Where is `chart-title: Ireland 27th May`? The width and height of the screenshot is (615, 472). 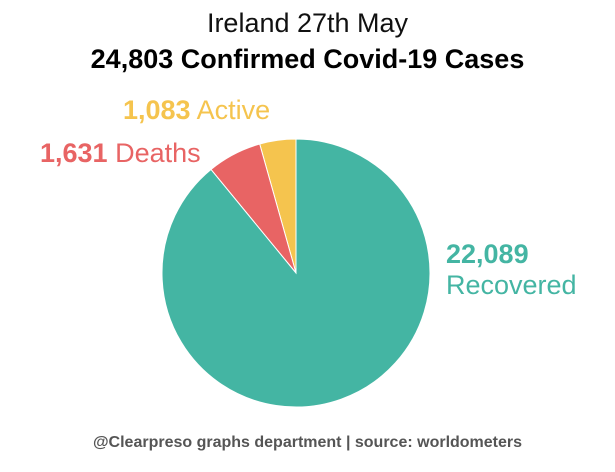
chart-title: Ireland 27th May is located at coordinates (307, 23).